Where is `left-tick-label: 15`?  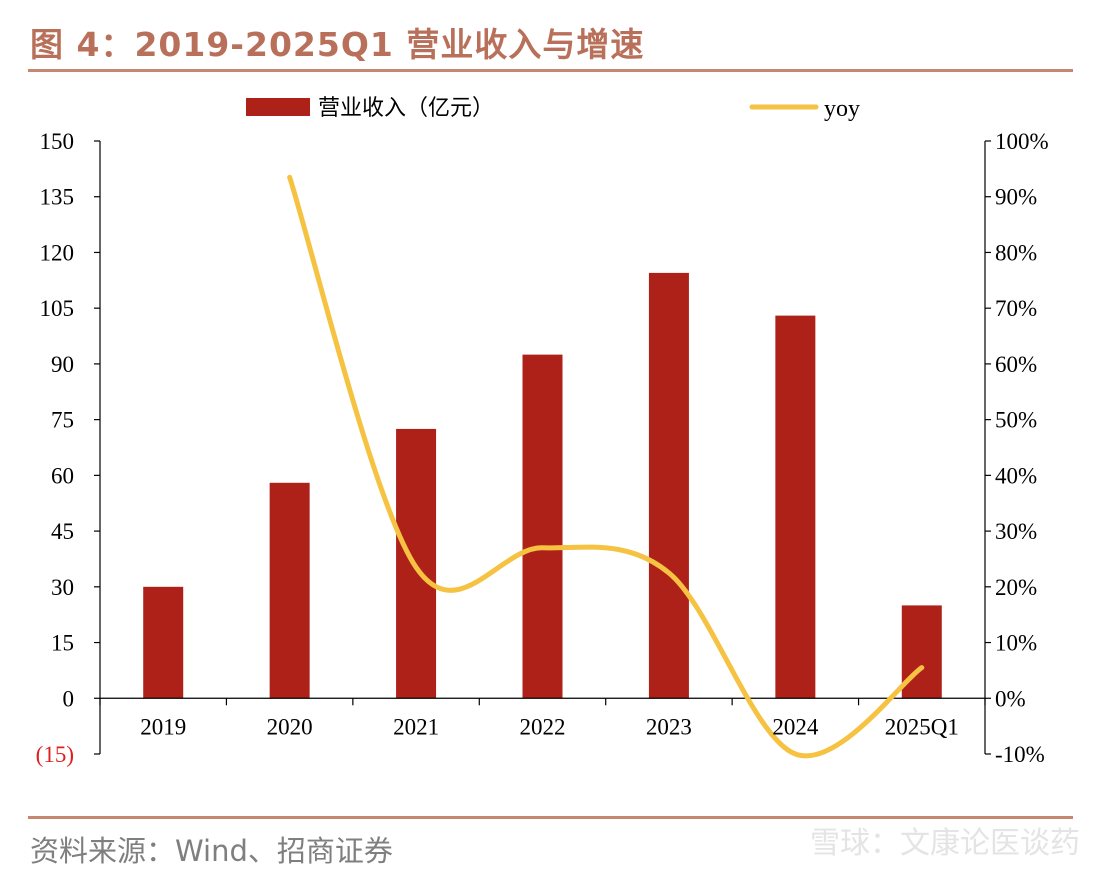
left-tick-label: 15 is located at coordinates (62, 643).